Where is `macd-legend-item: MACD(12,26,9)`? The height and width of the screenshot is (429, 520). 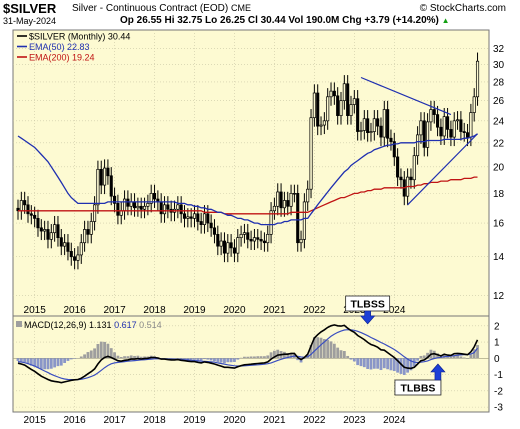 macd-legend-item: MACD(12,26,9) is located at coordinates (55, 325).